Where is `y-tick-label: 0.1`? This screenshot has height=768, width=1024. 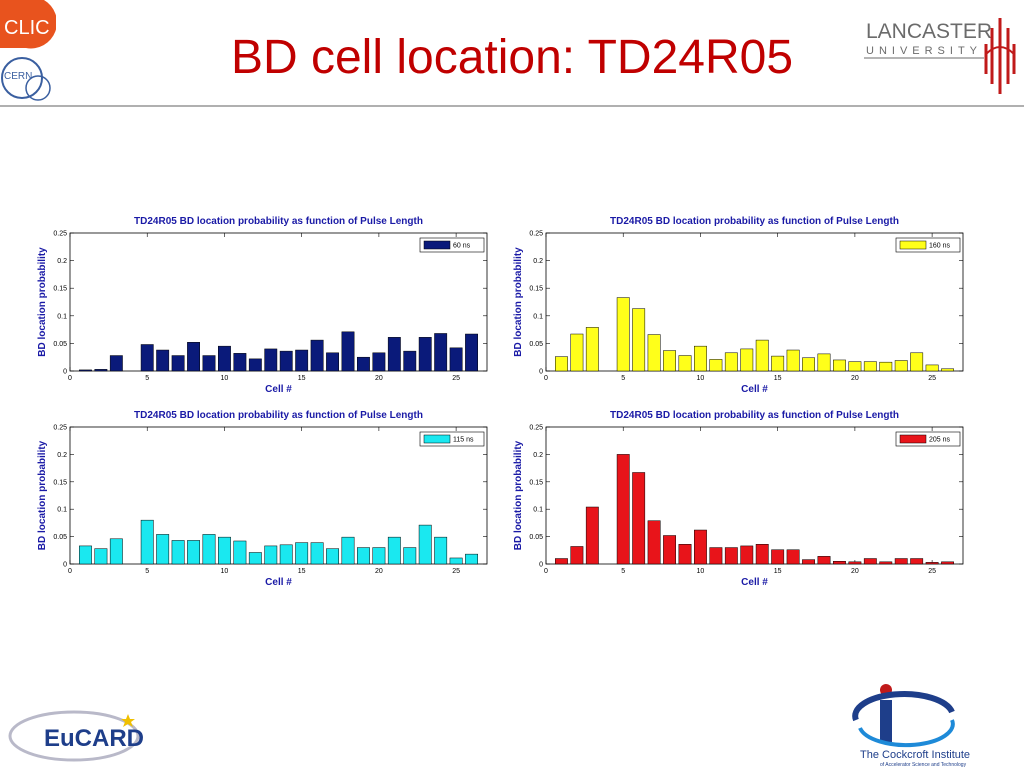
y-tick-label: 0.1 is located at coordinates (62, 316).